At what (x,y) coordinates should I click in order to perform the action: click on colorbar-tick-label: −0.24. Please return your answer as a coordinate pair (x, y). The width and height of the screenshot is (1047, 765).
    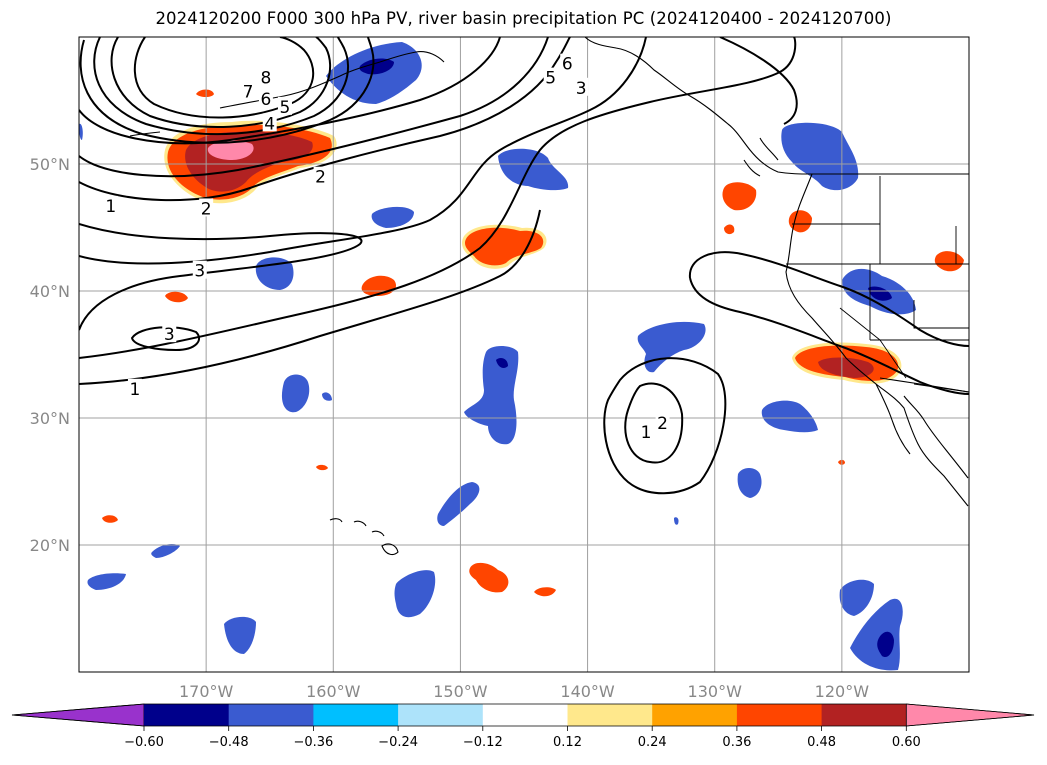
    Looking at the image, I should click on (398, 742).